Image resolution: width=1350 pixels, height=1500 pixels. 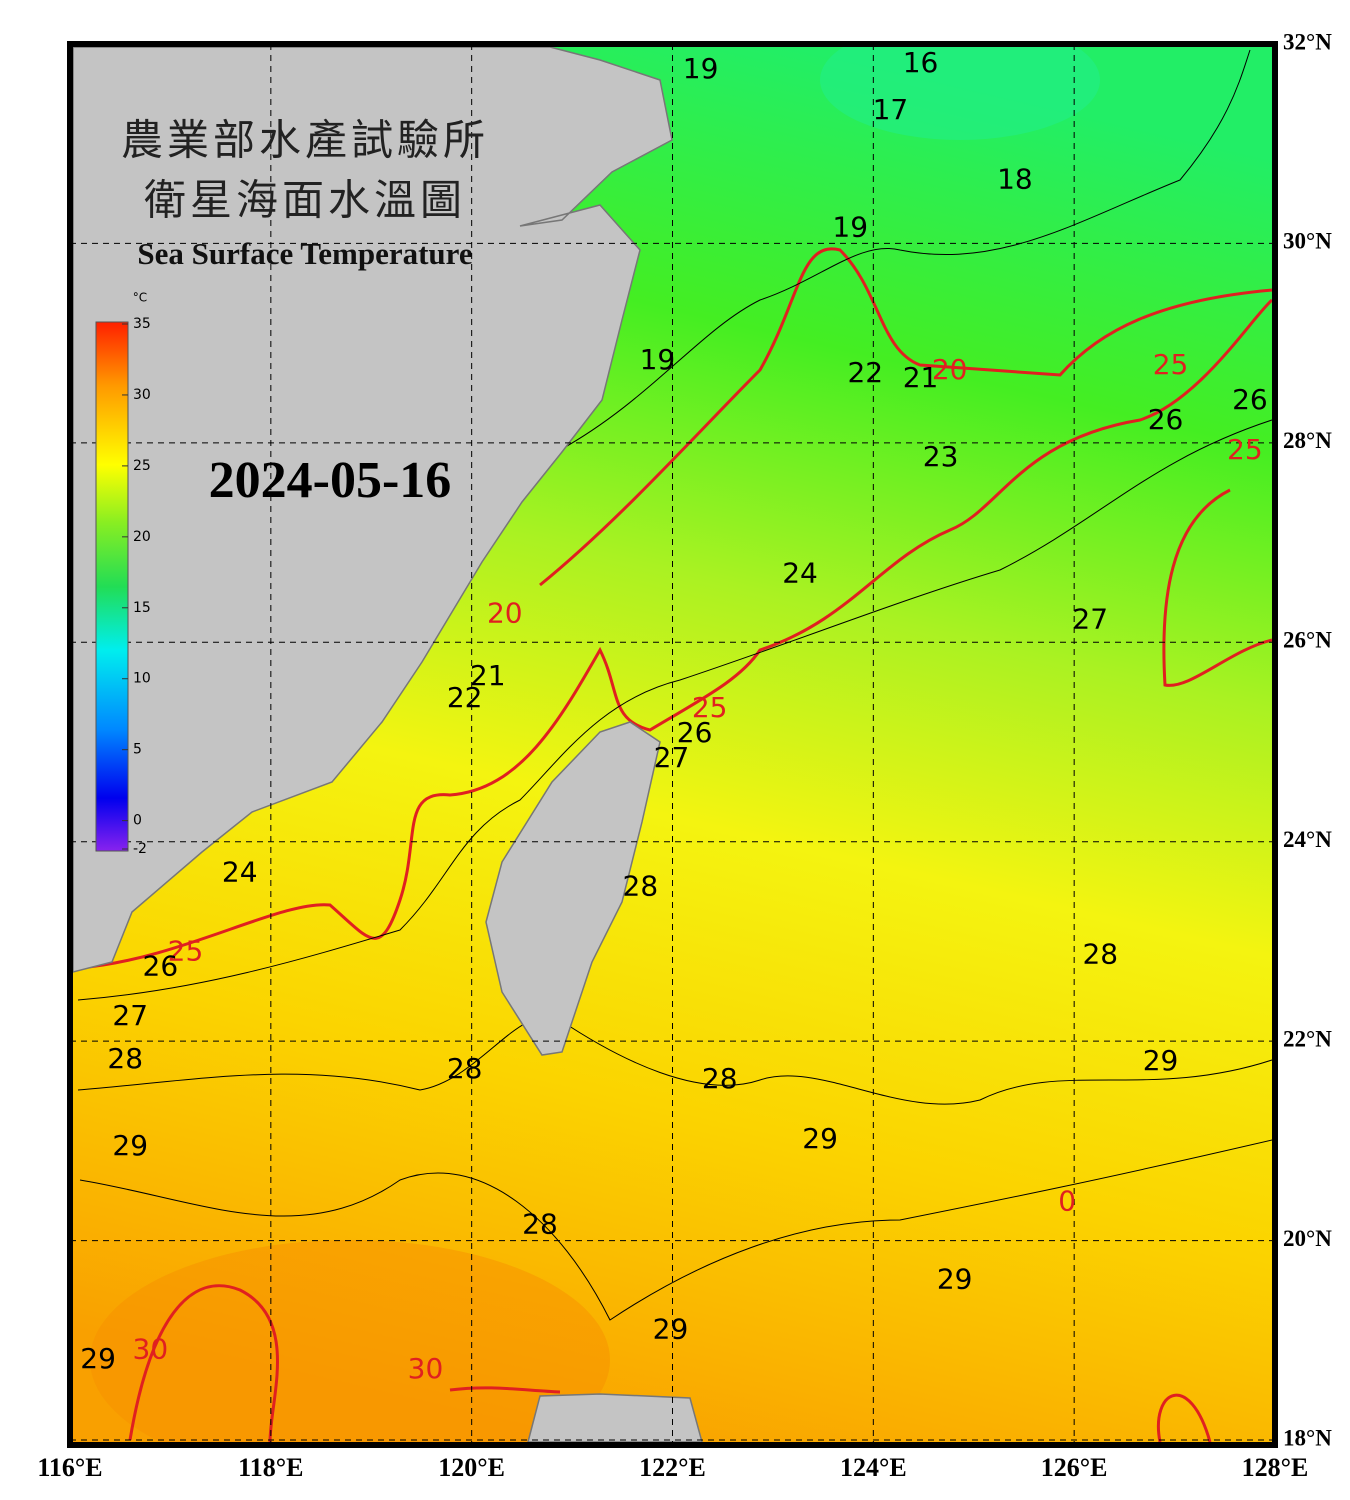 What do you see at coordinates (137, 821) in the screenshot?
I see `colorbar-tick-label: 0` at bounding box center [137, 821].